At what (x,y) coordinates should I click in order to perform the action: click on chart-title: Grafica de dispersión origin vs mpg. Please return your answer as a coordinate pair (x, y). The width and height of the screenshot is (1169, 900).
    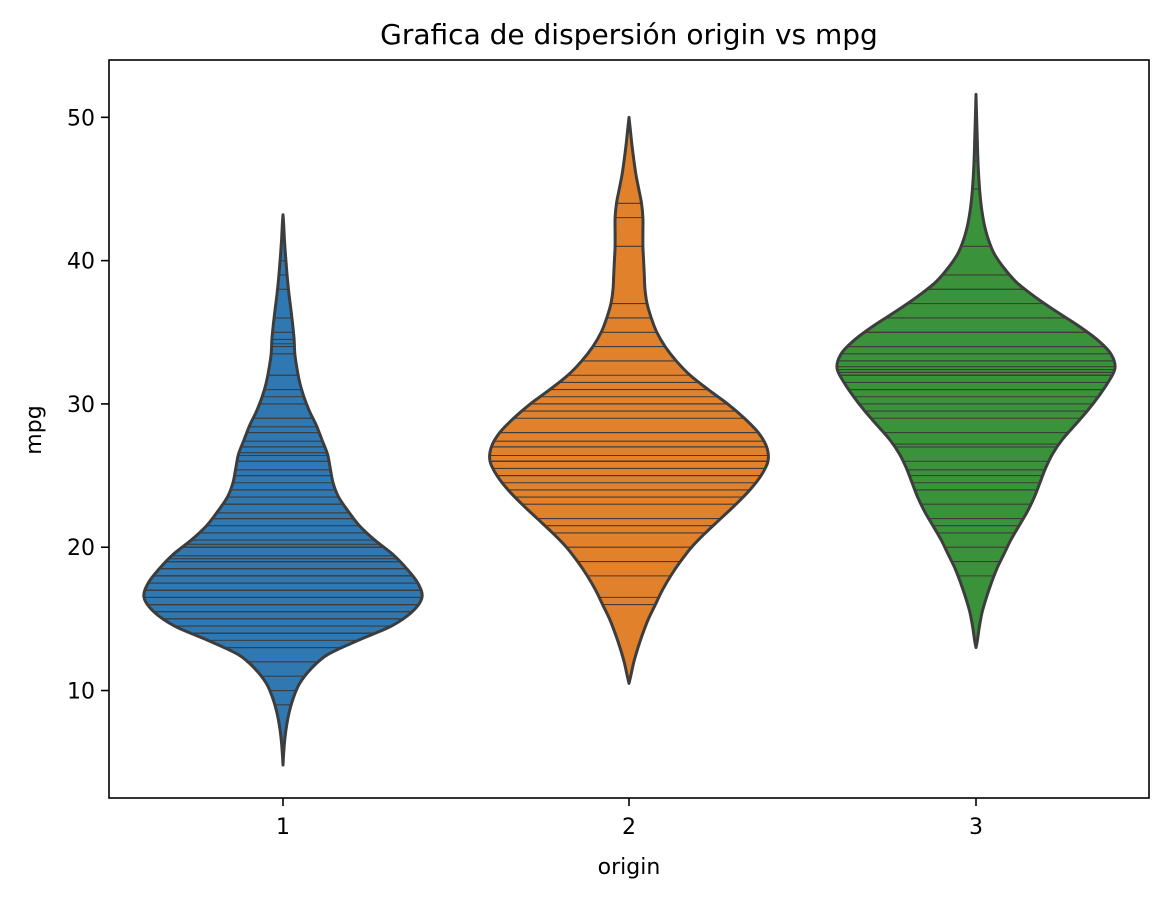
    Looking at the image, I should click on (629, 34).